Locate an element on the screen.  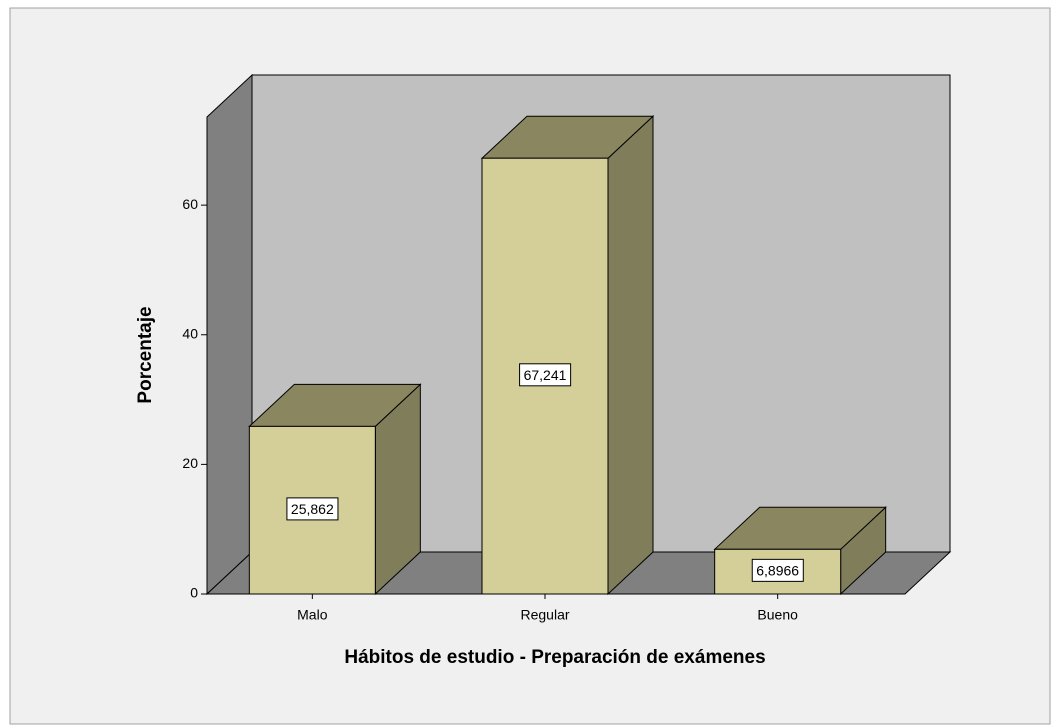
x-tick-label: Regular is located at coordinates (544, 615).